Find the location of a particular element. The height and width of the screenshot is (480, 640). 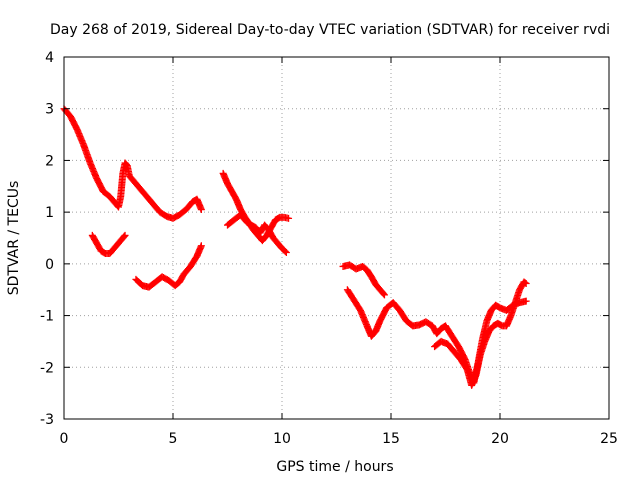

y-tick-label: -3 is located at coordinates (47, 420).